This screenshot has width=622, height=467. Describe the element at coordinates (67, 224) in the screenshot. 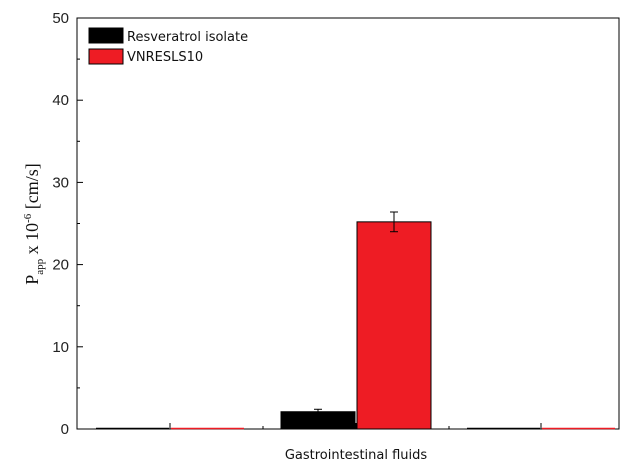

I see `y-axis-ticks: 0 10 20 30 40 50` at that location.